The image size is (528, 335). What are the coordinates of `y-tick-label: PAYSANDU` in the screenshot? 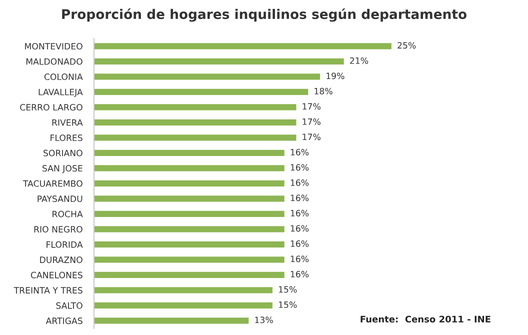 It's located at (60, 199).